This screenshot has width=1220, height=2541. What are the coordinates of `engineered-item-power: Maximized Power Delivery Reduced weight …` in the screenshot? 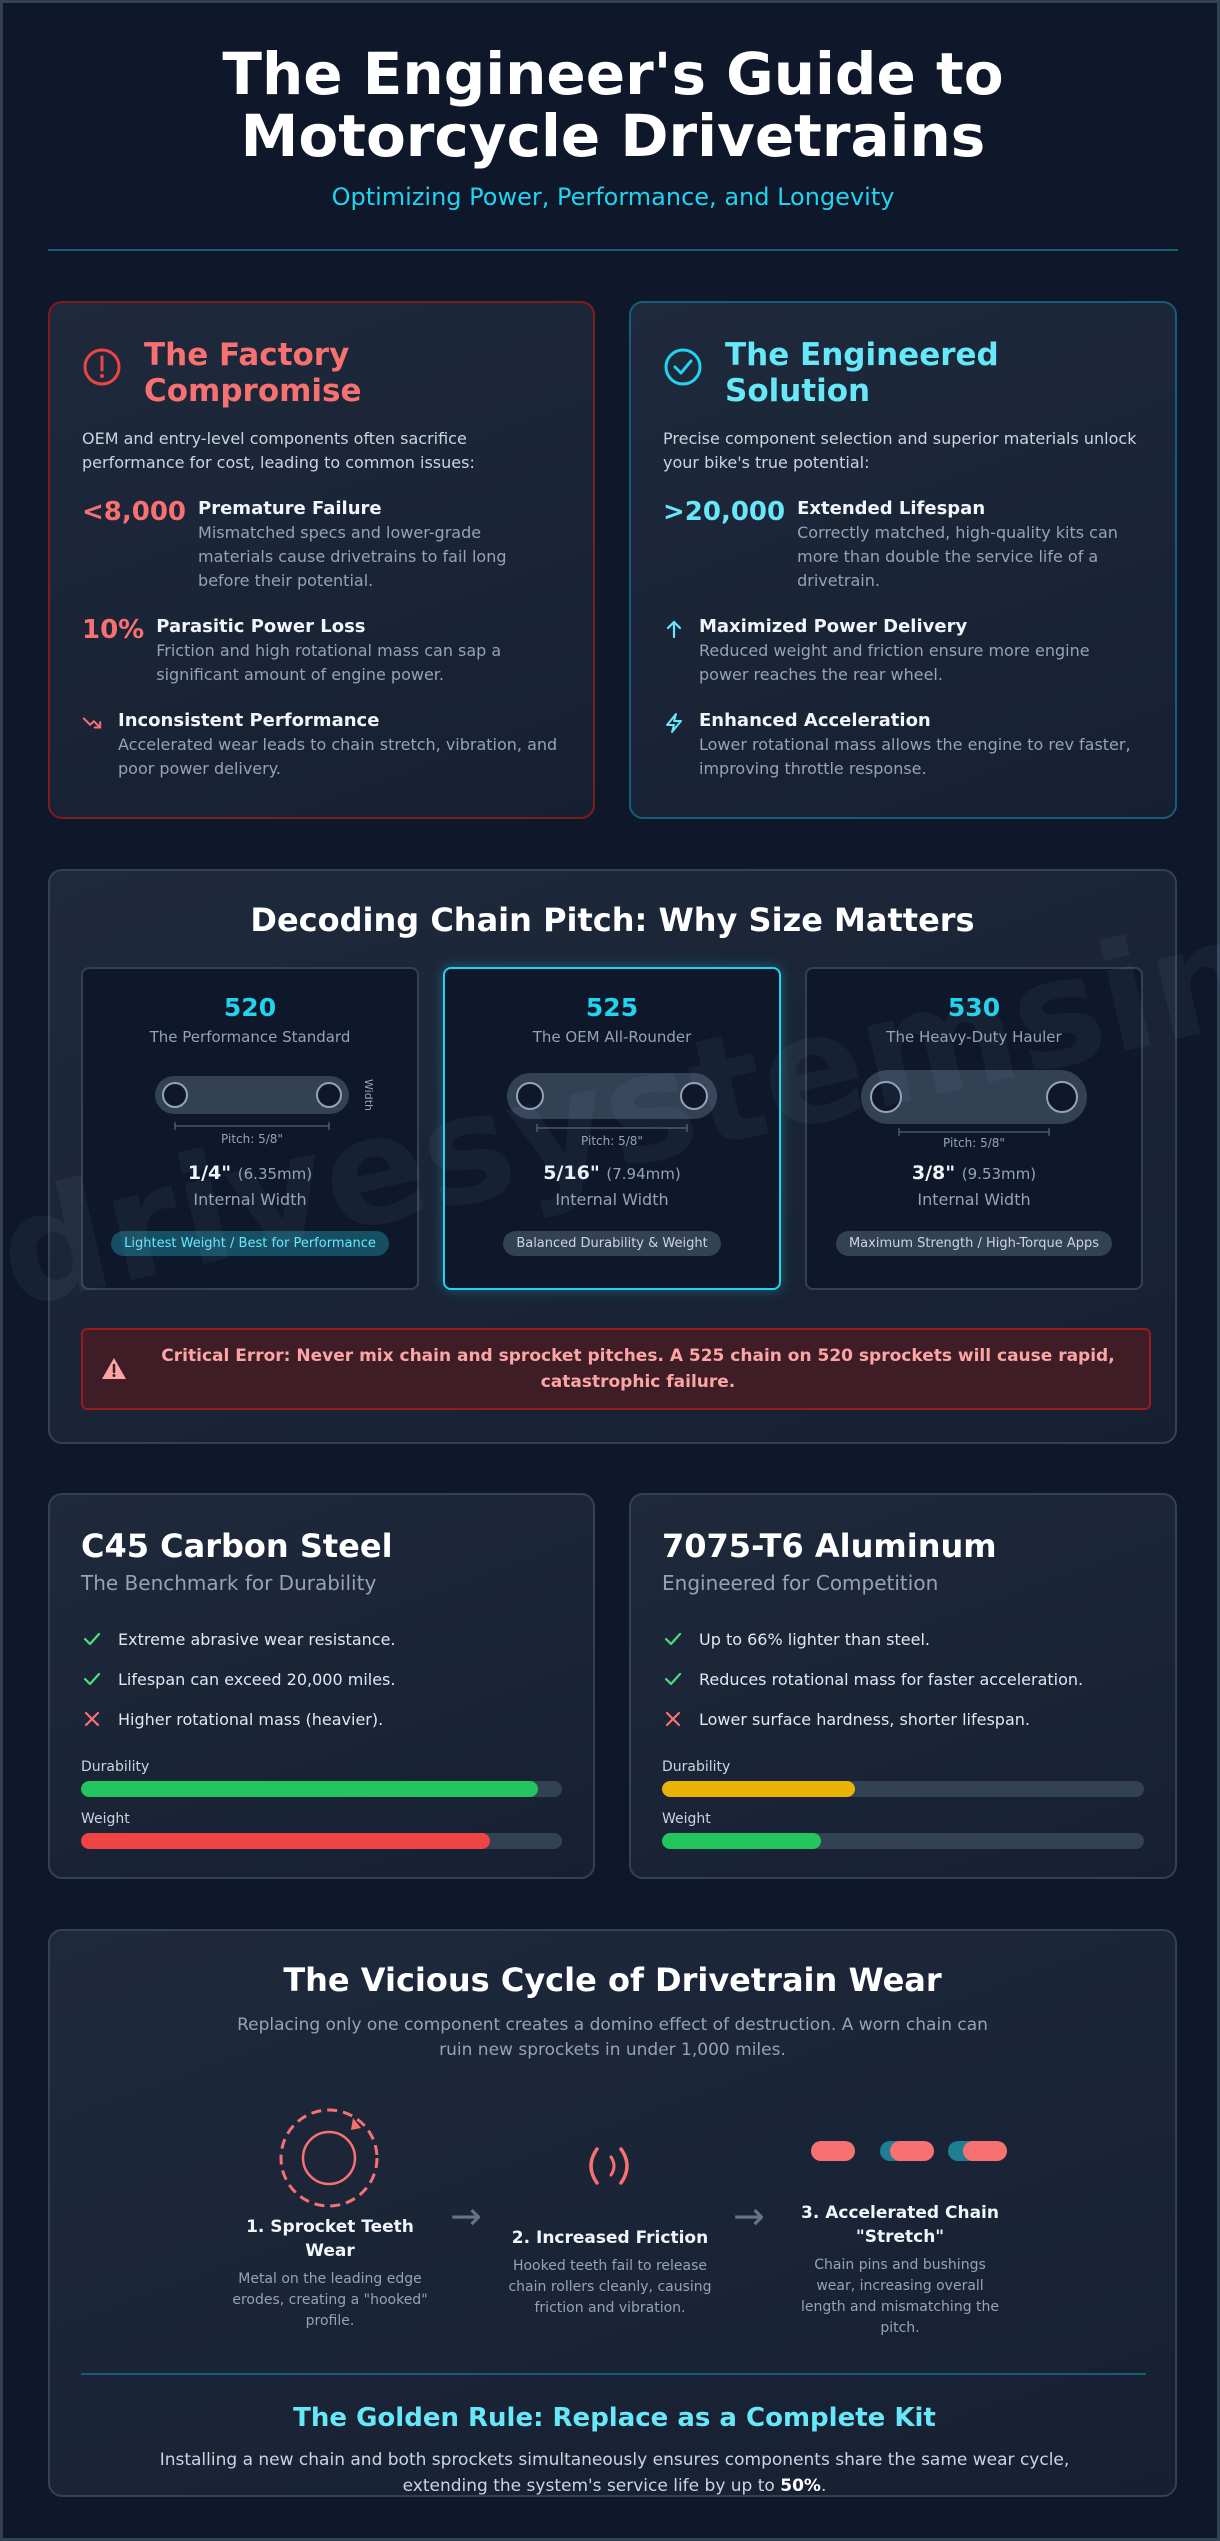 It's located at (903, 651).